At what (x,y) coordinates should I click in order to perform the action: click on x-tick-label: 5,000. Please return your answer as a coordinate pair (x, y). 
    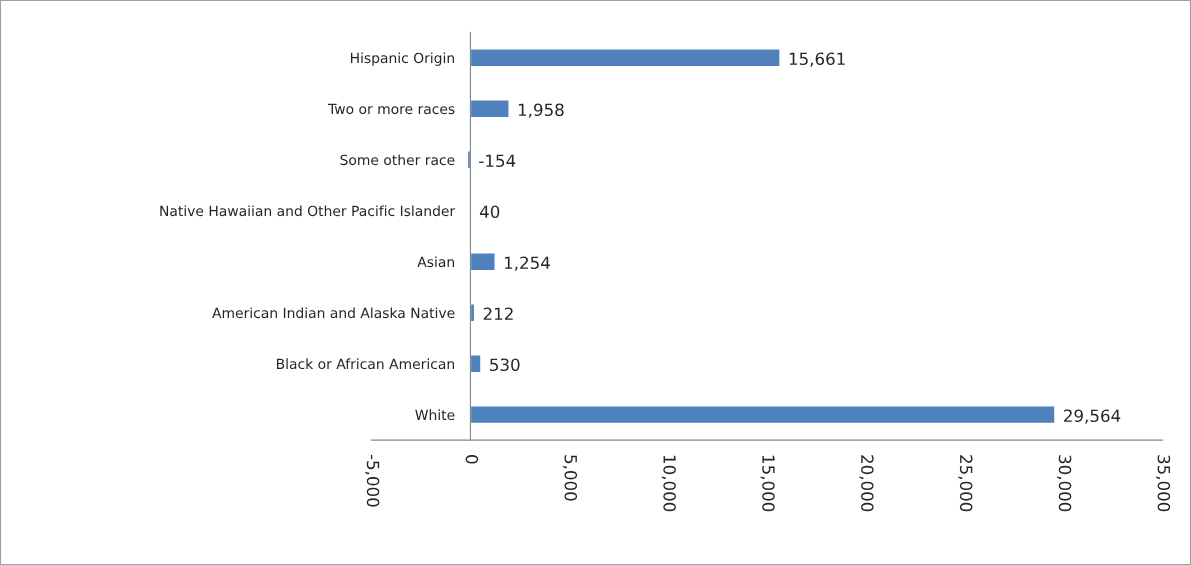
    Looking at the image, I should click on (570, 478).